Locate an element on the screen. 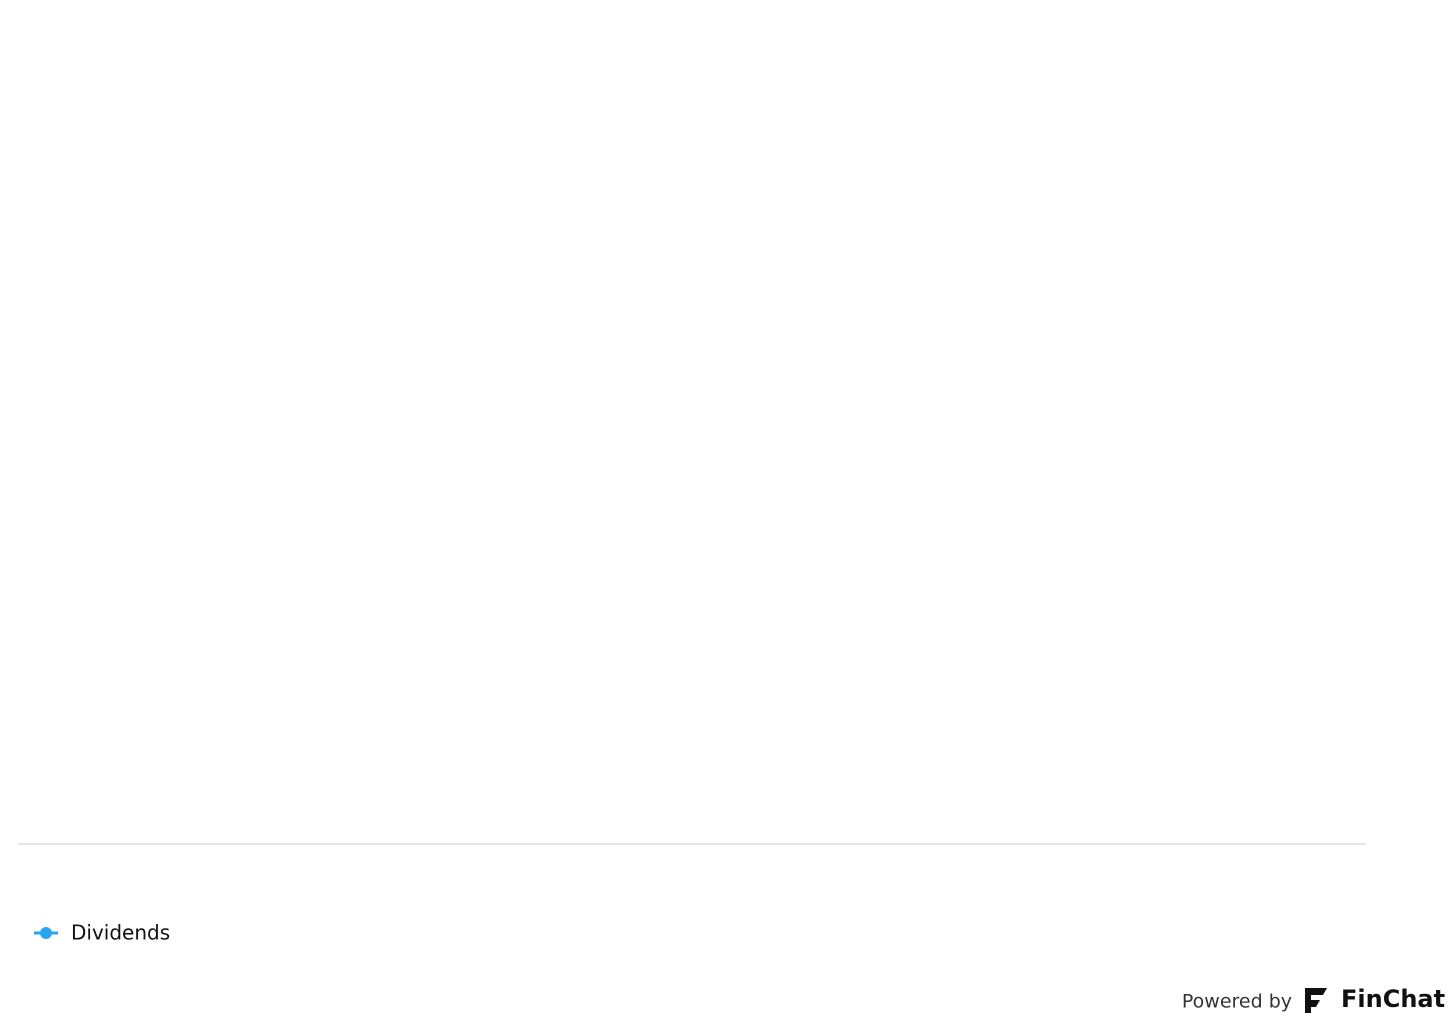  powered-by: Powered by is located at coordinates (1237, 1002).